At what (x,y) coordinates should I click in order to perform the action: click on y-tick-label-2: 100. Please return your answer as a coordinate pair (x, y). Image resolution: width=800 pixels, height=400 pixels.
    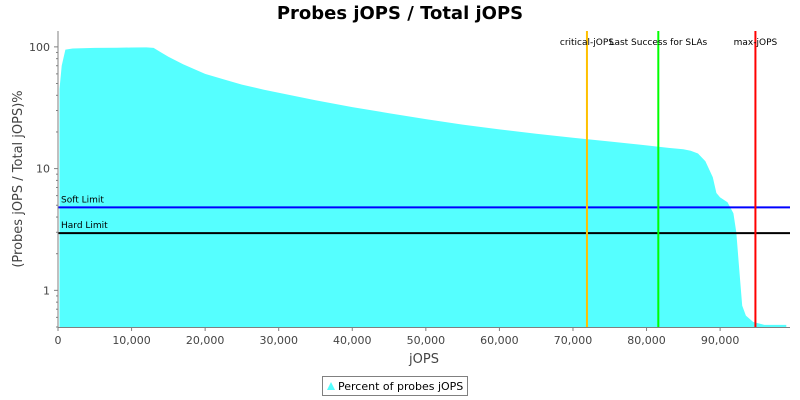
    Looking at the image, I should click on (39, 47).